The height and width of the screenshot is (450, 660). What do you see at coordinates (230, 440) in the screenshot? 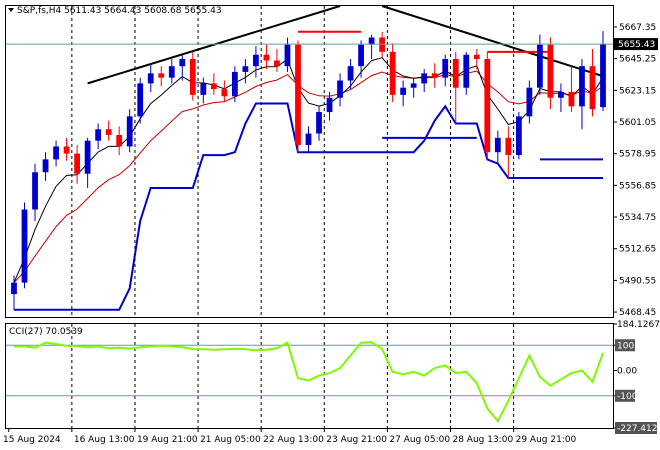
I see `time-tick-label: 21 Aug 05:00` at bounding box center [230, 440].